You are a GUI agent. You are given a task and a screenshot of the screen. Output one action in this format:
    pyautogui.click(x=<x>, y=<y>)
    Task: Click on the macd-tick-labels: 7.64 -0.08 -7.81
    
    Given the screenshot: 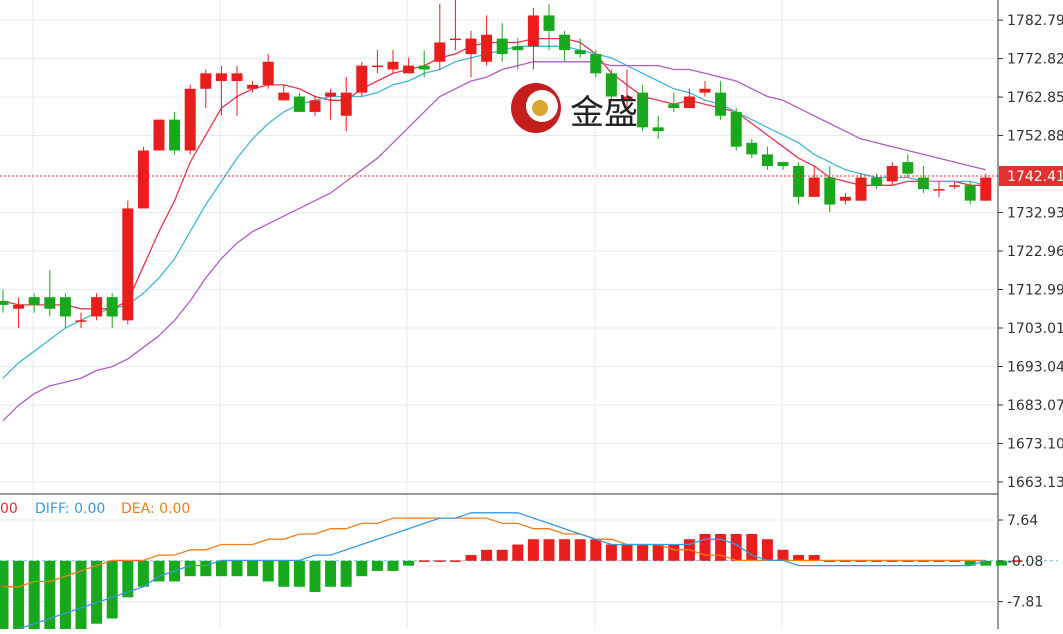 What is the action you would take?
    pyautogui.click(x=1020, y=562)
    